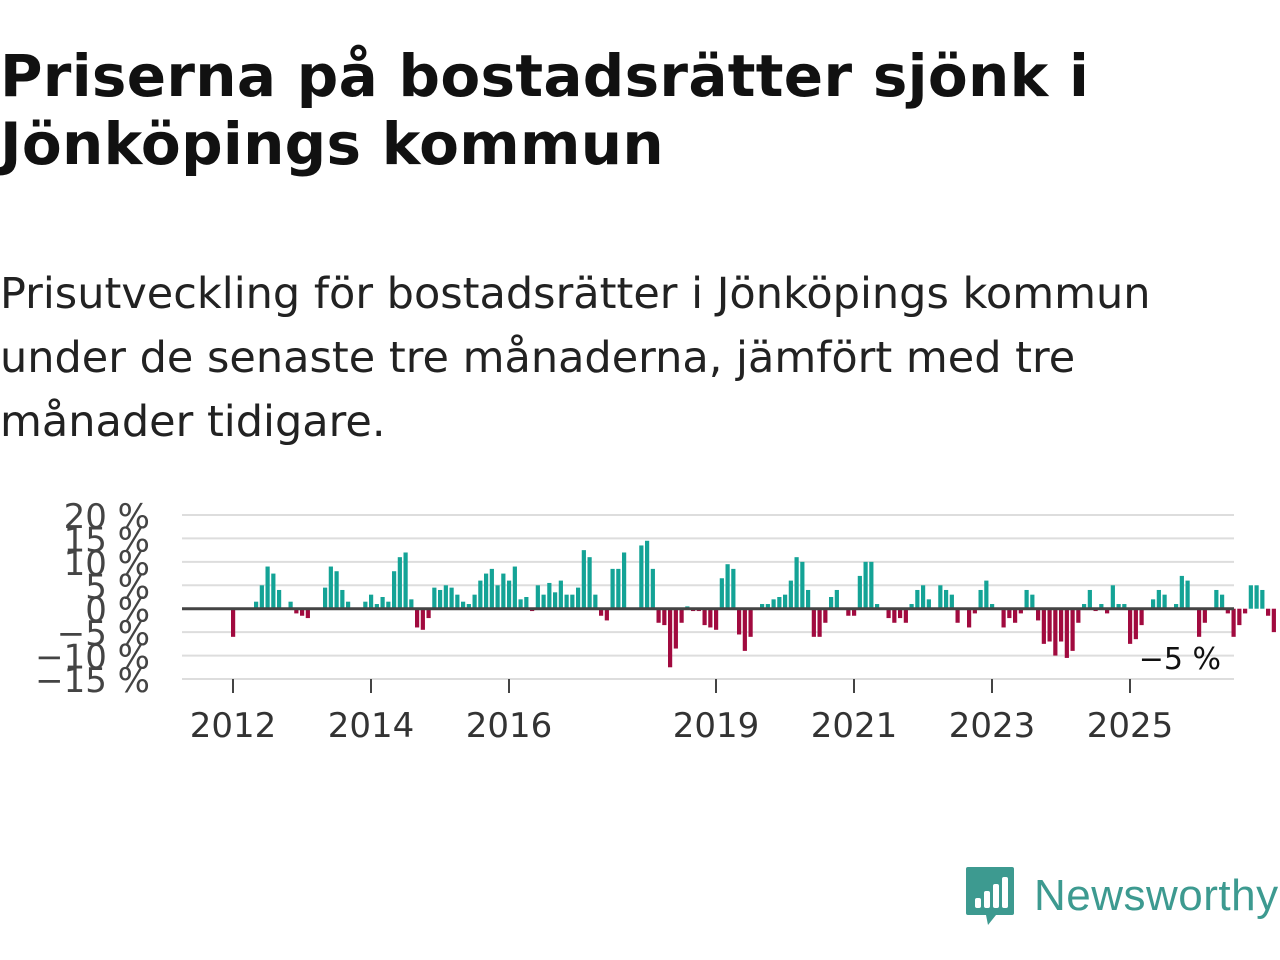  What do you see at coordinates (854, 726) in the screenshot?
I see `x-tick-label: 2021` at bounding box center [854, 726].